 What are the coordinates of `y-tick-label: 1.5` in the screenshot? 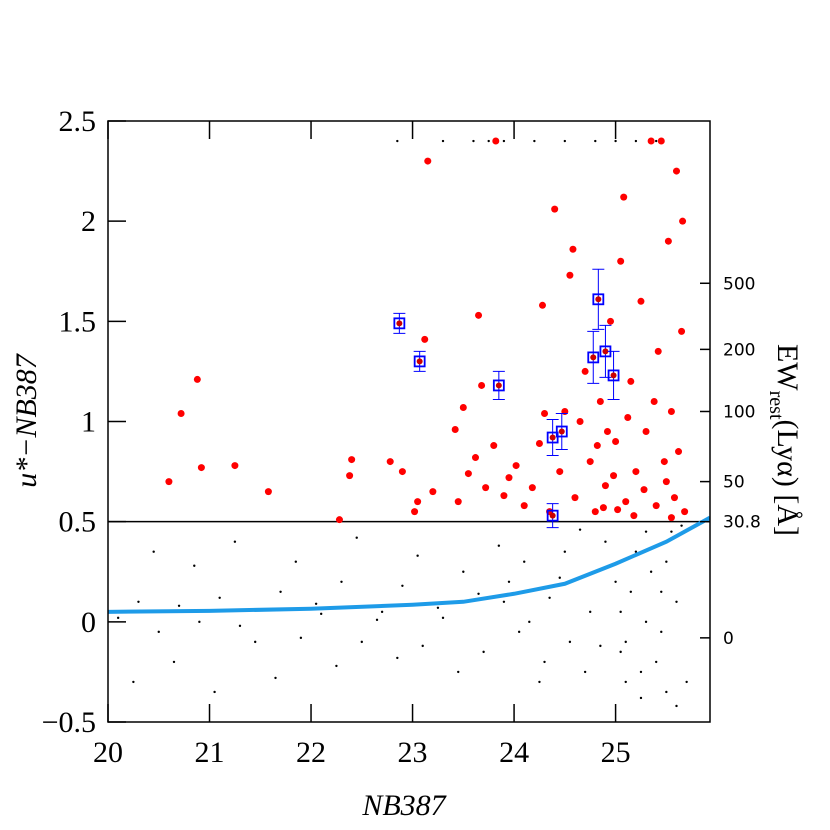 It's located at (78, 321).